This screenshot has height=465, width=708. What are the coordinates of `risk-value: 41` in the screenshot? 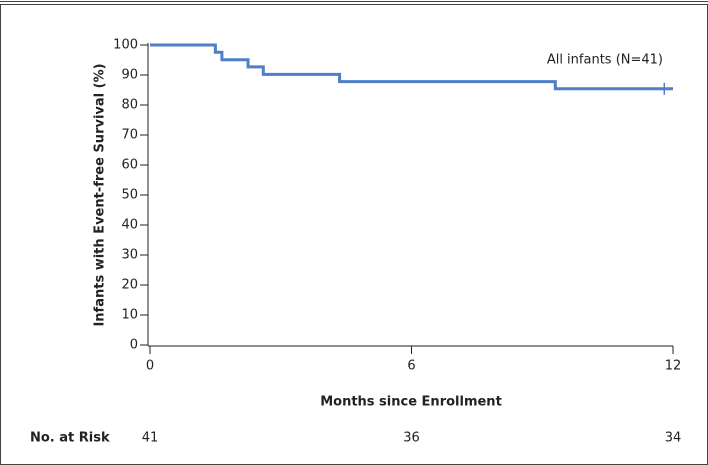 It's located at (150, 438).